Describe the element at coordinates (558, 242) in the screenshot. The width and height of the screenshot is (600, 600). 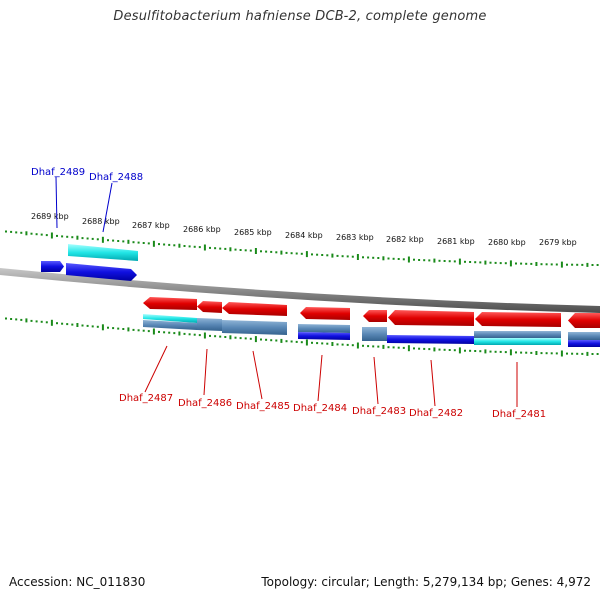
I see `kbp-label: 2679 kbp` at that location.